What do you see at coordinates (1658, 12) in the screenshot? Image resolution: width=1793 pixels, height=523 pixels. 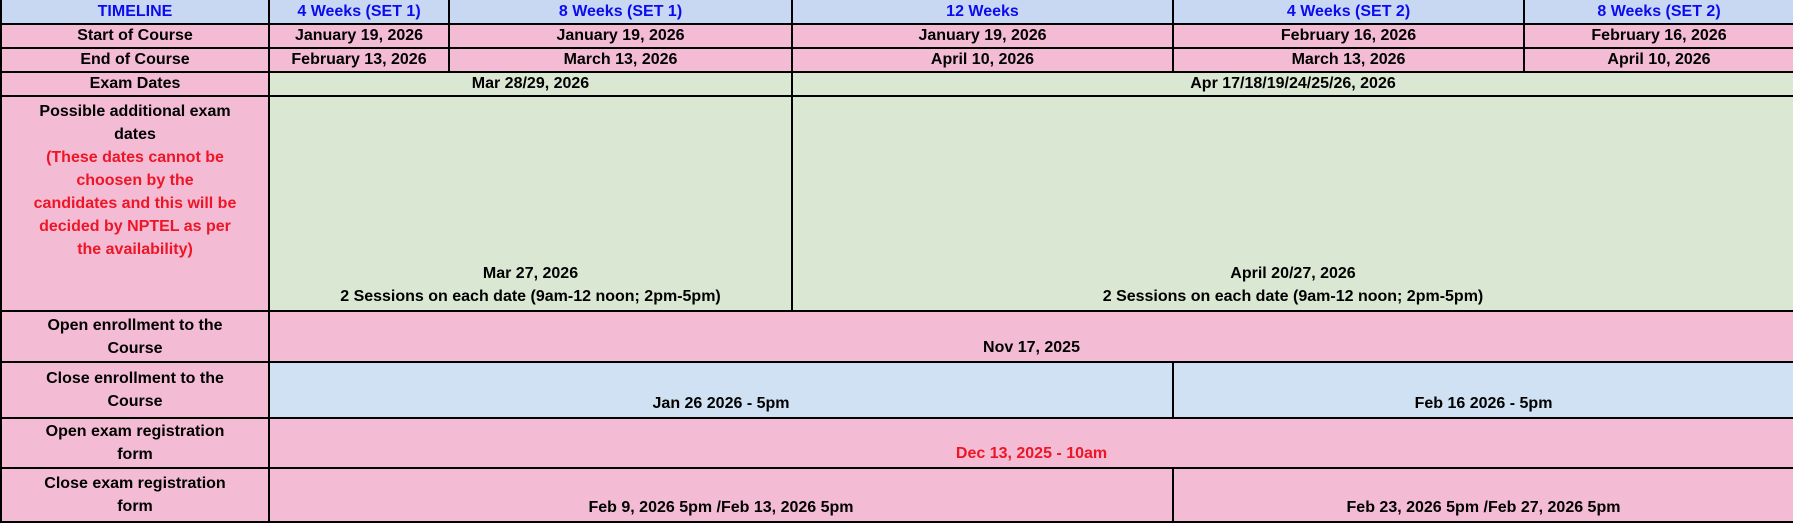 I see `header-cell-8-weeks-set2: 8 Weeks (SET 2)` at bounding box center [1658, 12].